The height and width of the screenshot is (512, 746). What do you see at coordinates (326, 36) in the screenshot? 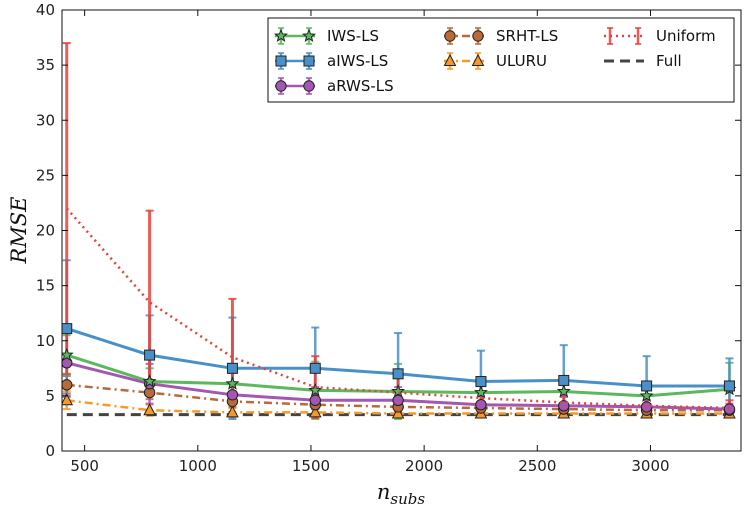
I see `legend-item-iws: IWS-LS` at bounding box center [326, 36].